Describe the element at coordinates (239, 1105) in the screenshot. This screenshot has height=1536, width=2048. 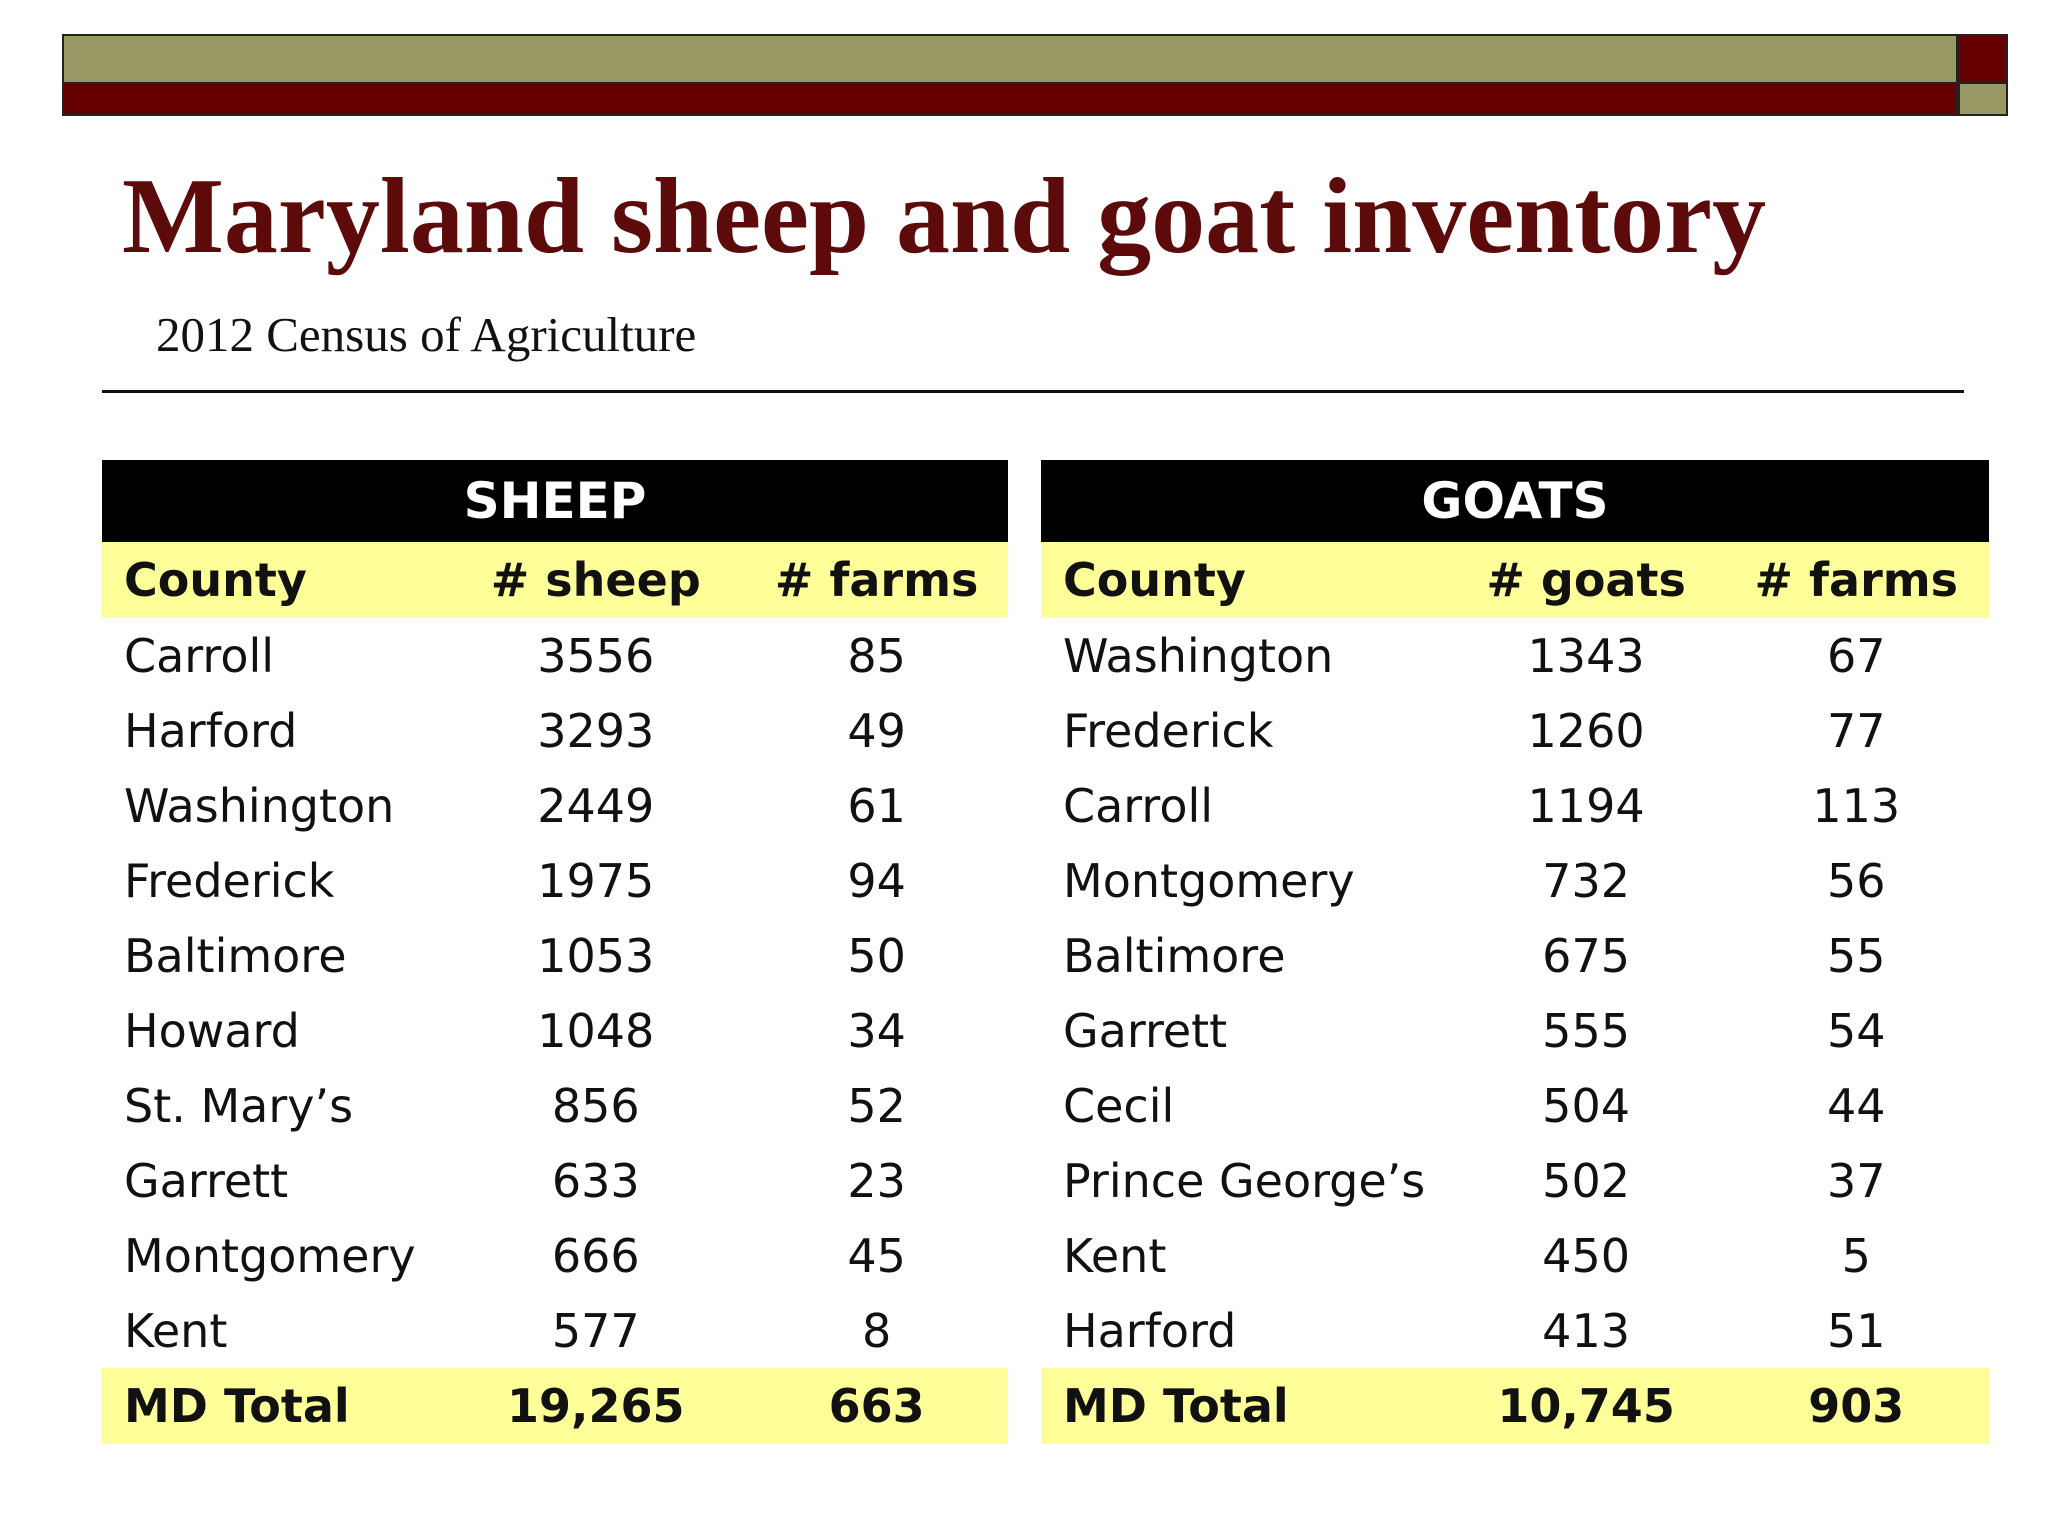
I see `county-cell: St. Mary’s` at that location.